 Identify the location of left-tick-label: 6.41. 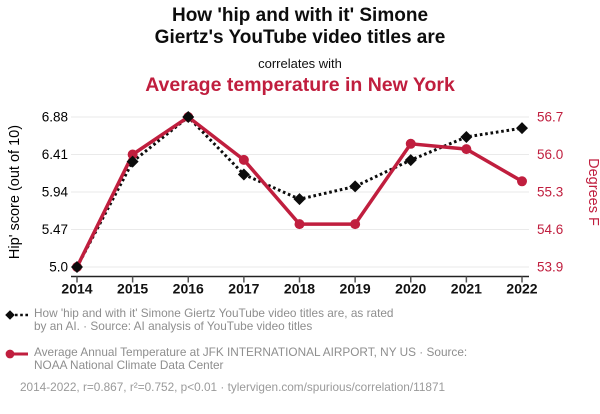
(55, 154).